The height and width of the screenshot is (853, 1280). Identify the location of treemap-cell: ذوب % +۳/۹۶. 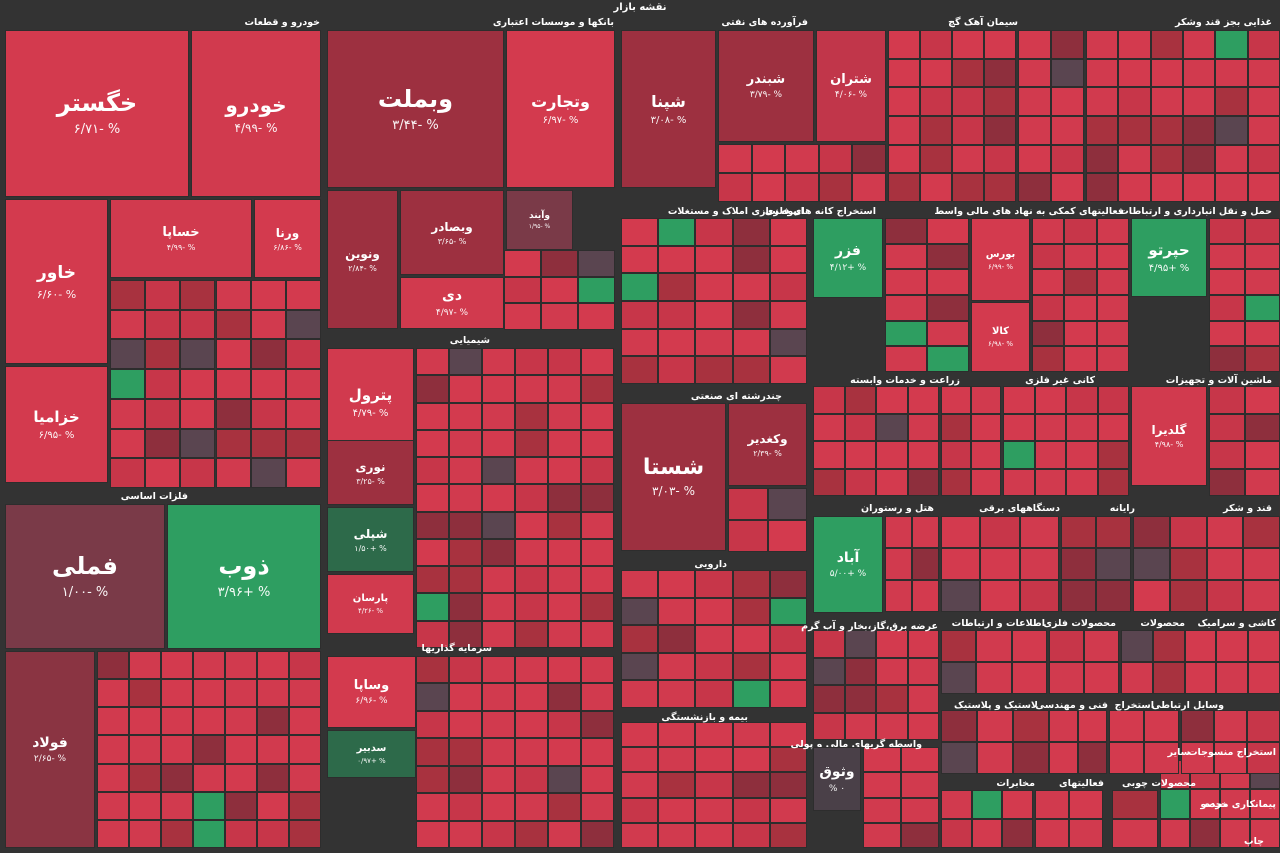
(244, 576).